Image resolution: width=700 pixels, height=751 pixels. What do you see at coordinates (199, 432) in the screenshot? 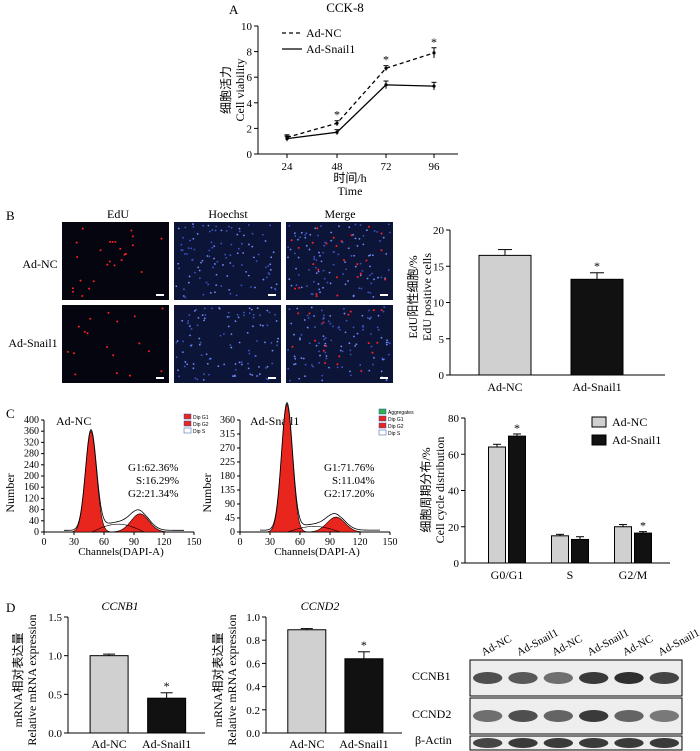
I see `flow-legend-label: Dip S` at bounding box center [199, 432].